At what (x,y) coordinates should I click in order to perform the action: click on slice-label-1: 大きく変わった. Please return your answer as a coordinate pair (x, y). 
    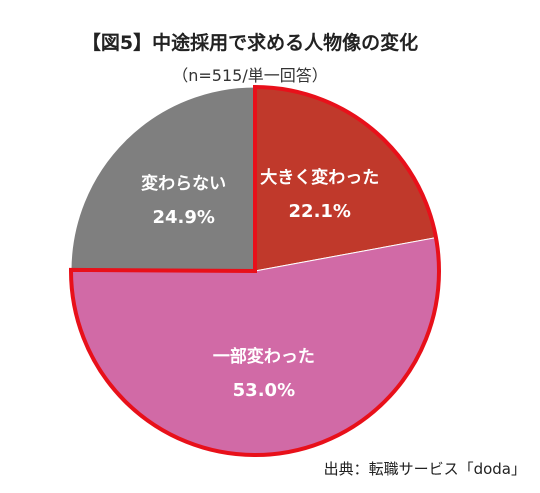
    Looking at the image, I should click on (319, 177).